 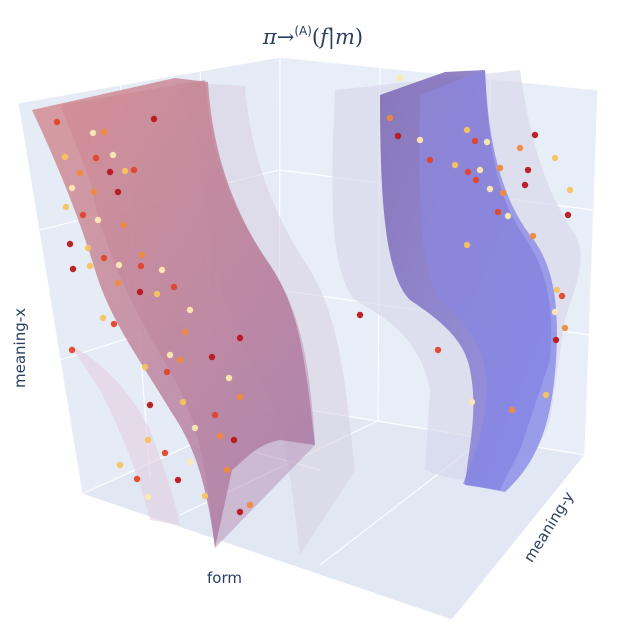 What do you see at coordinates (316, 37) in the screenshot?
I see `title-open-paren: (` at bounding box center [316, 37].